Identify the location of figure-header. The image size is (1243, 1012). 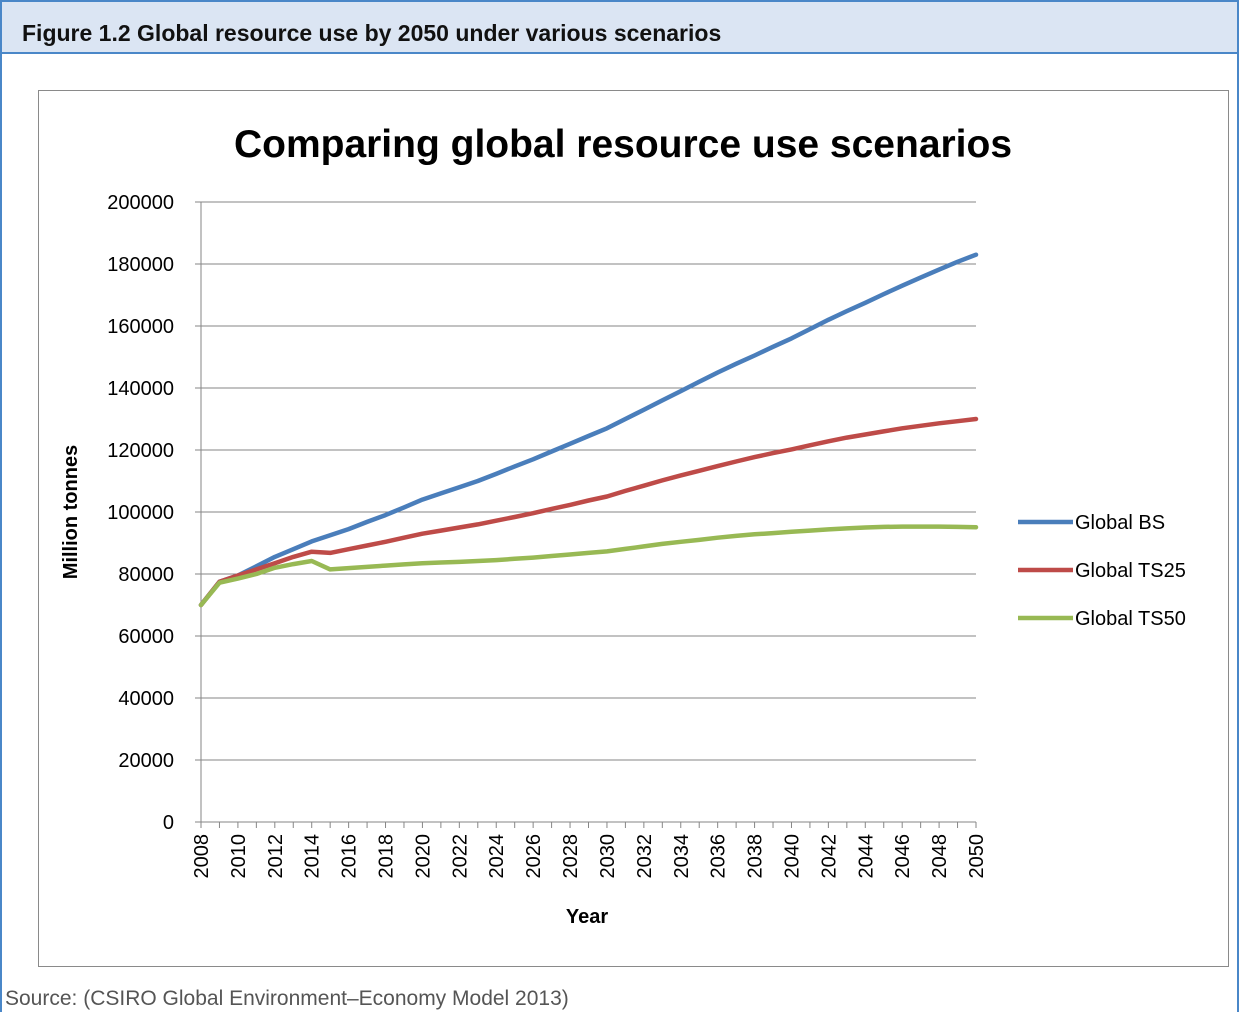
(619, 27).